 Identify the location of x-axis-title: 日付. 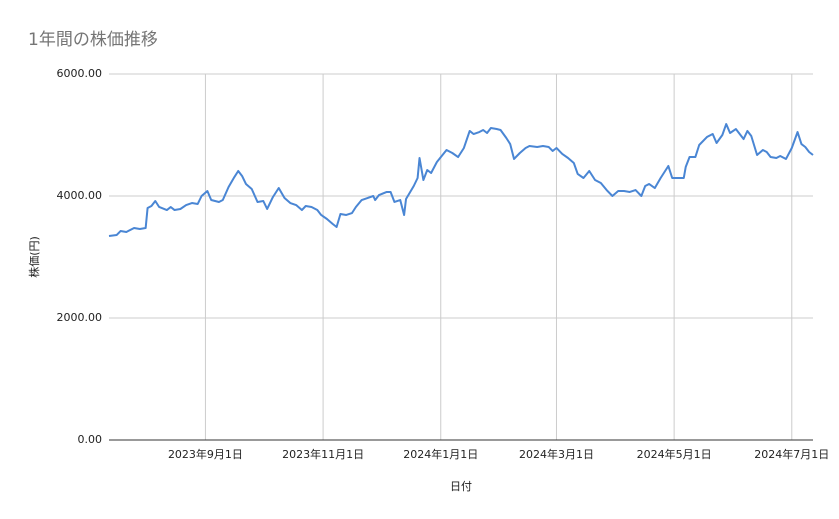
(461, 486).